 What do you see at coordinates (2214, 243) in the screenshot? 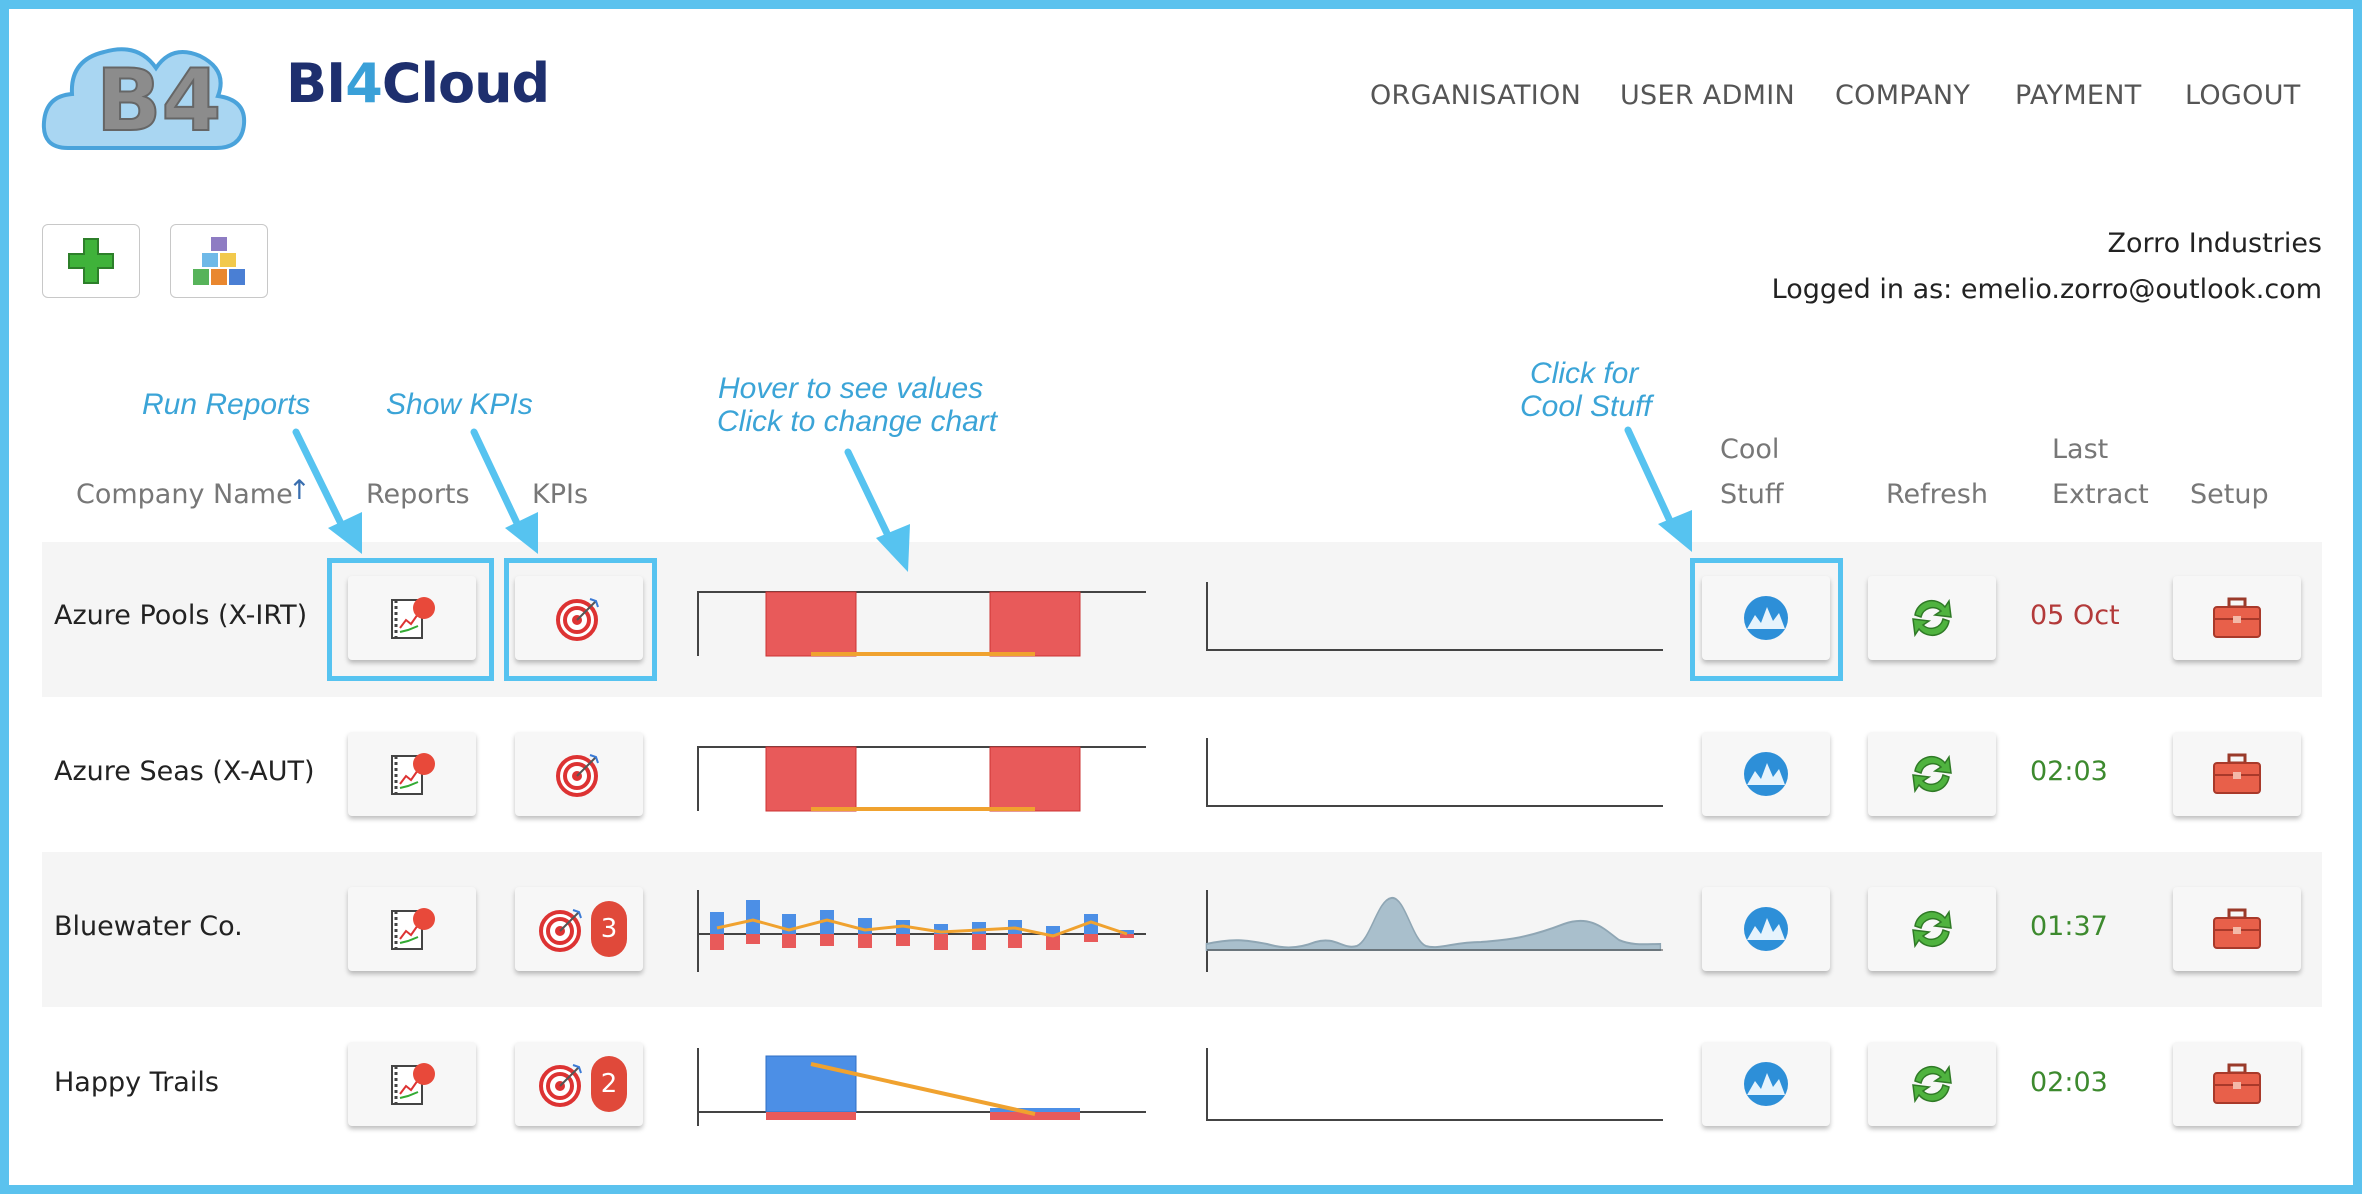
I see `organisation-name: Zorro Industries` at bounding box center [2214, 243].